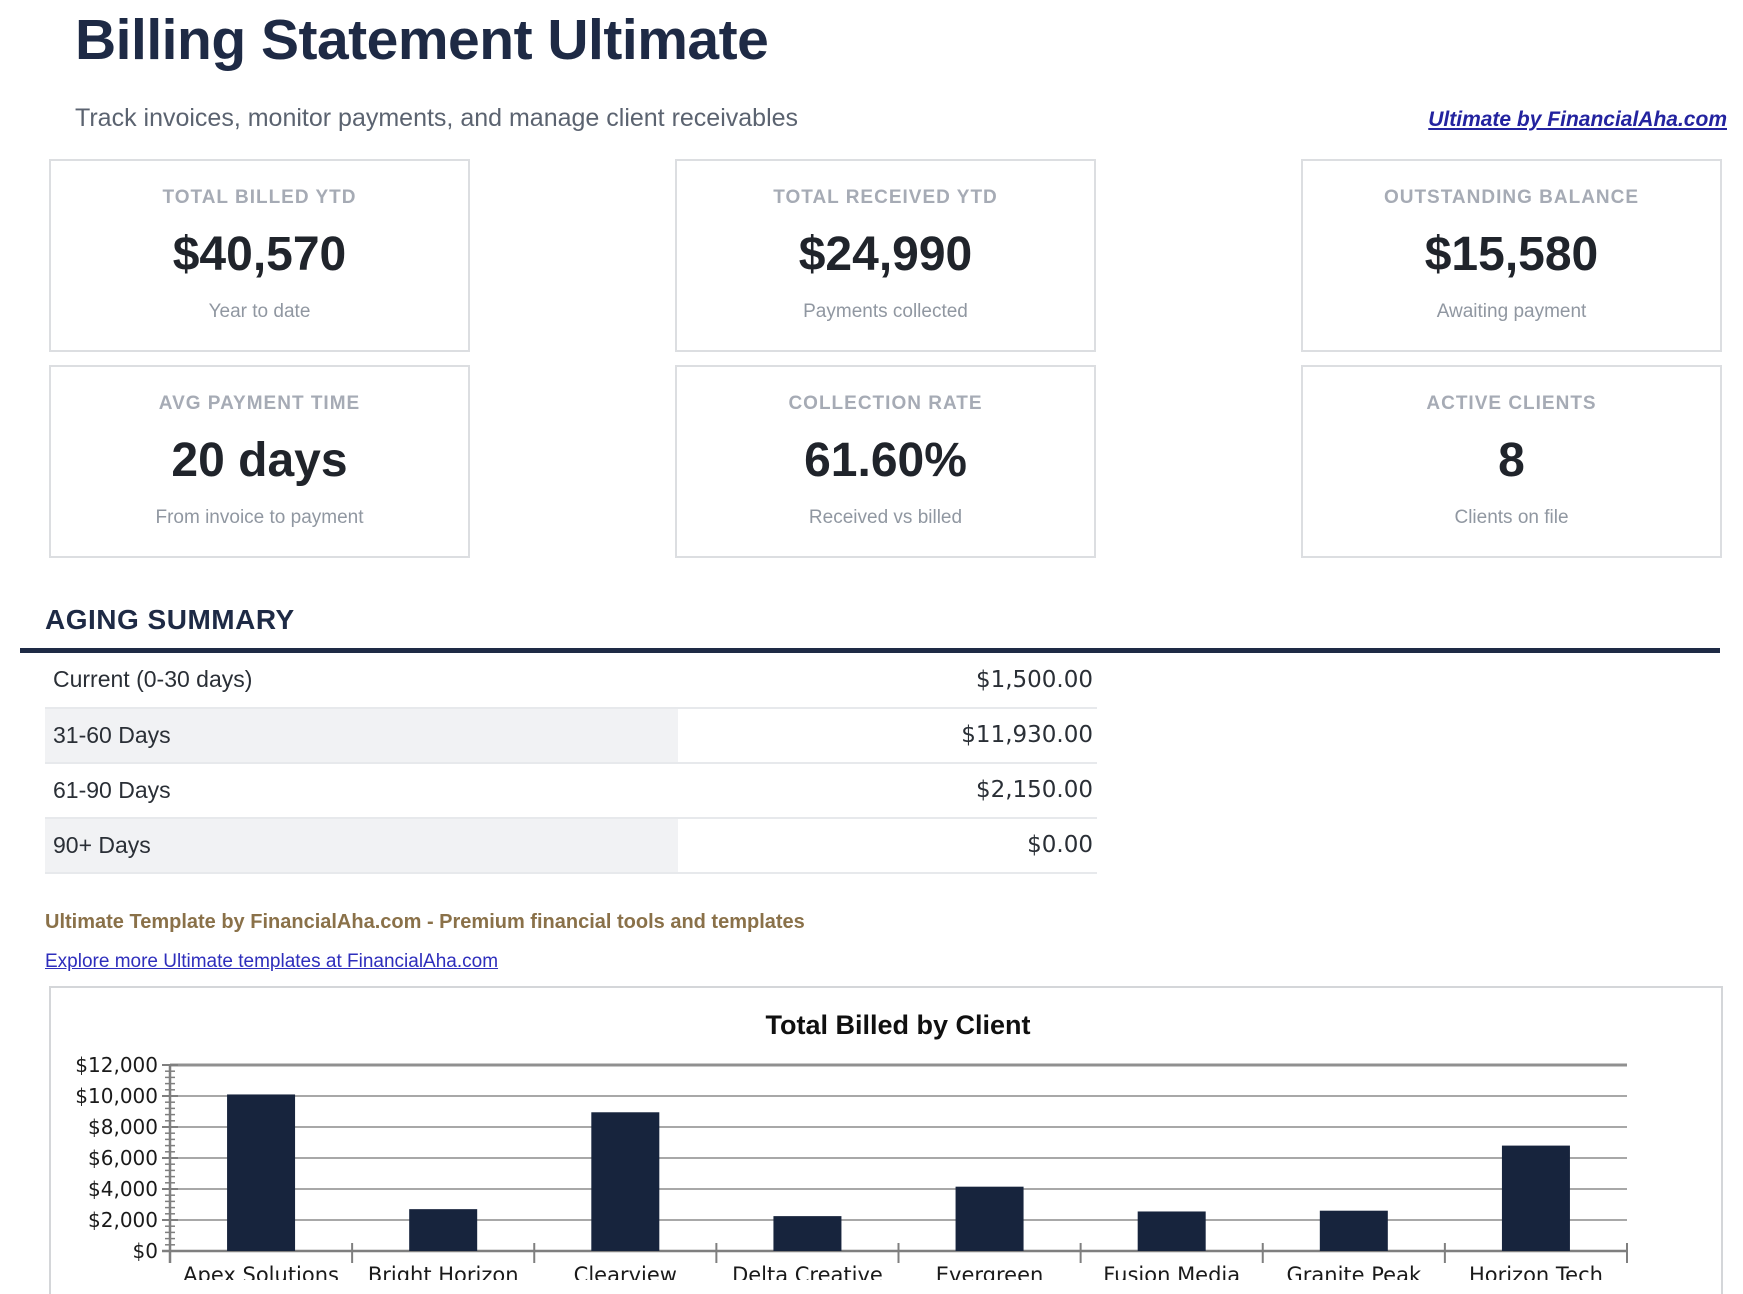 The width and height of the screenshot is (1743, 1294). What do you see at coordinates (1353, 1230) in the screenshot?
I see `bar-granite-peak` at bounding box center [1353, 1230].